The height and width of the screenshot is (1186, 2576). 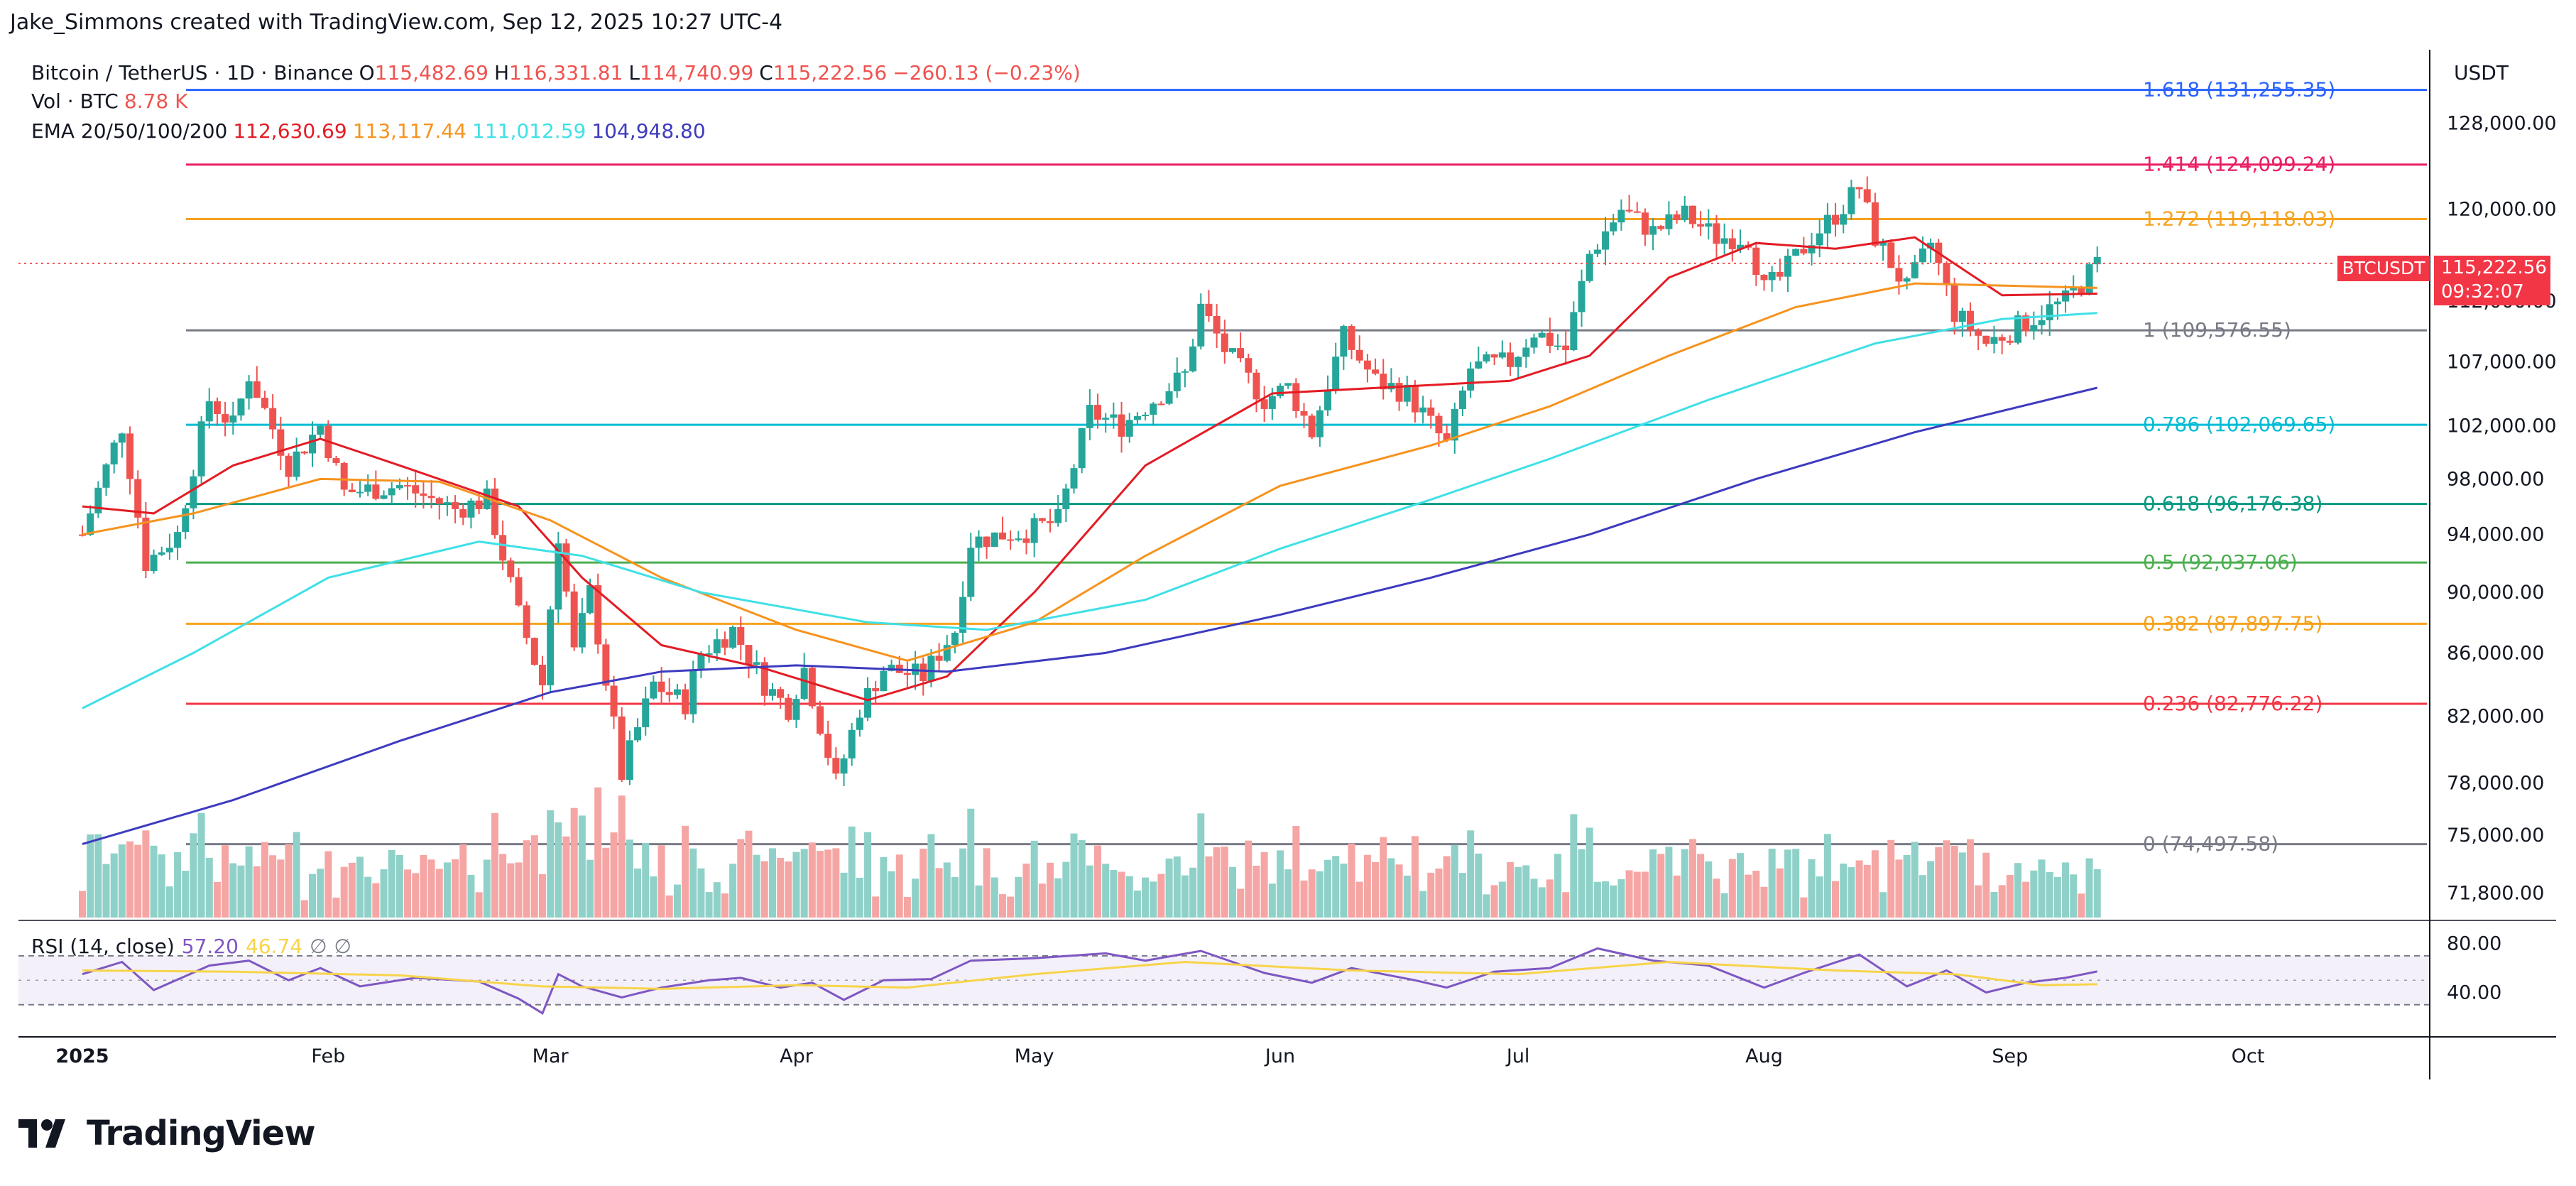 I want to click on tradingview-logo: TradingView, so click(x=167, y=1133).